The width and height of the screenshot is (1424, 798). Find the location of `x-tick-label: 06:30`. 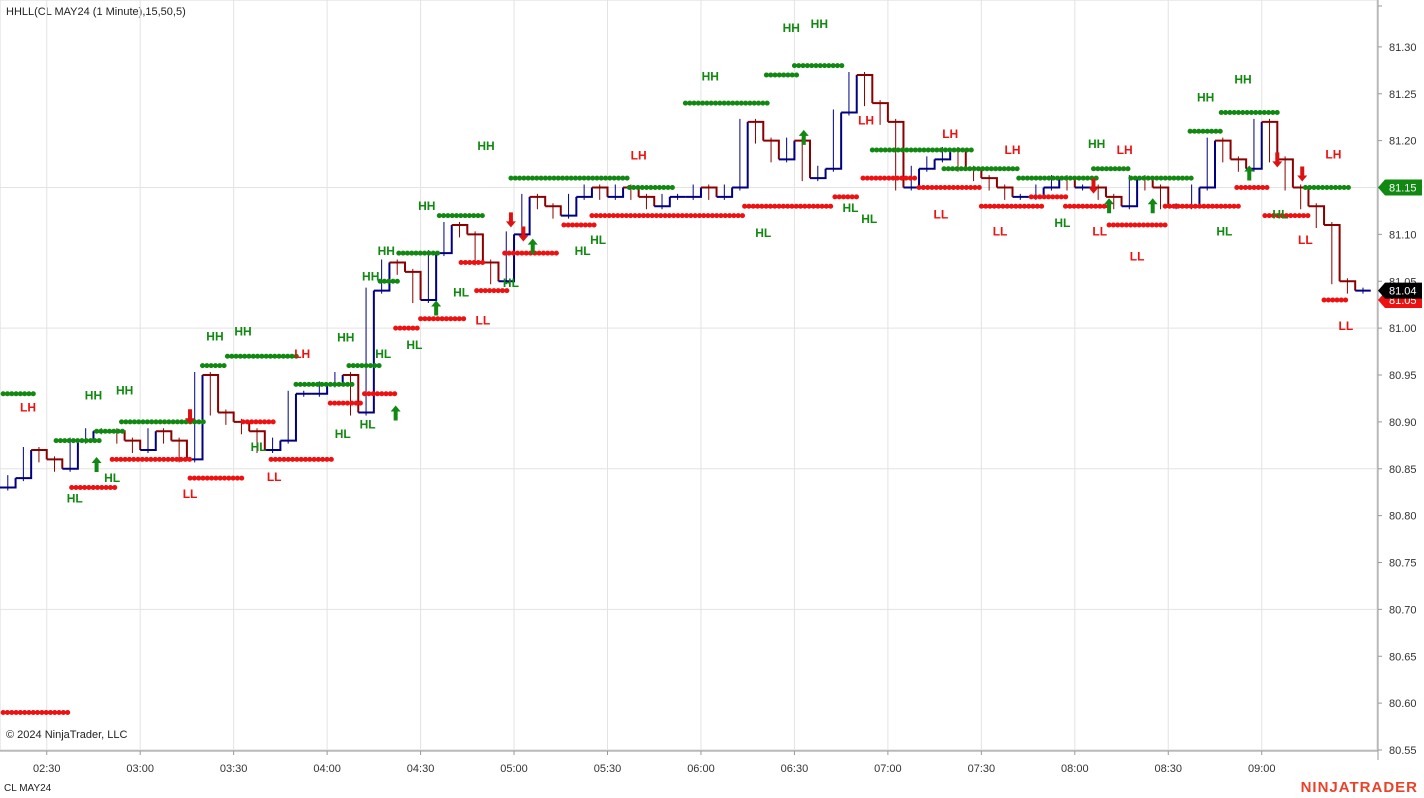

x-tick-label: 06:30 is located at coordinates (795, 769).